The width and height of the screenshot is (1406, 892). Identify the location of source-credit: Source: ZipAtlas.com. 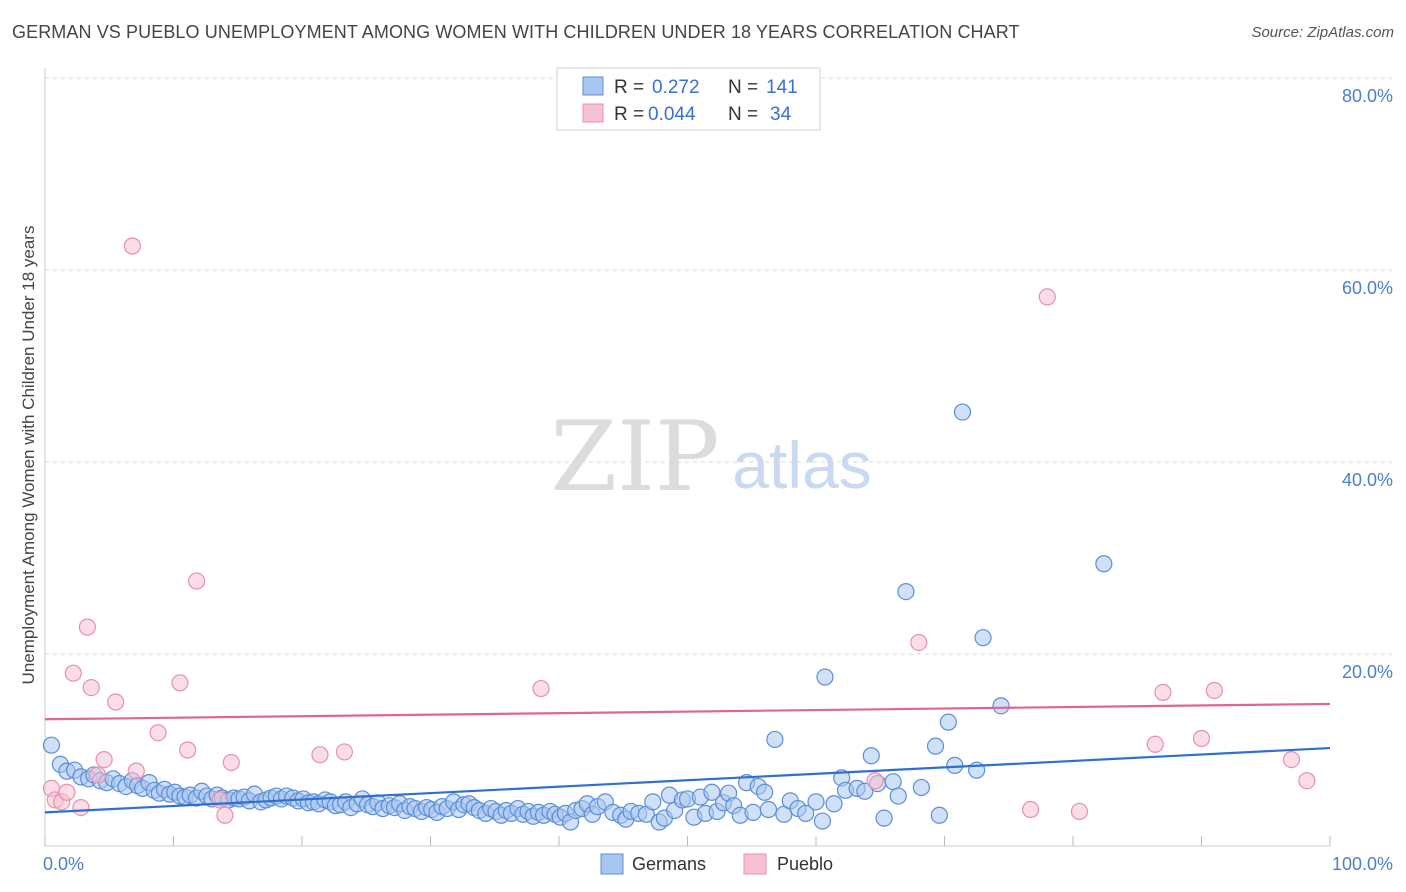
(1322, 32).